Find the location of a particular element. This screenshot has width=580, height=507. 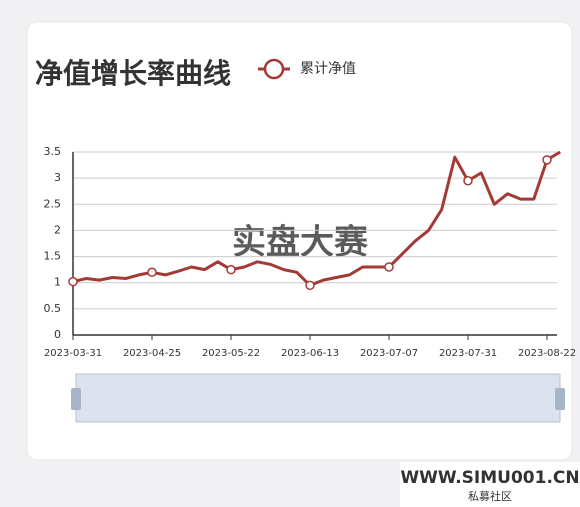

y-tick-label: 1 is located at coordinates (57, 282).